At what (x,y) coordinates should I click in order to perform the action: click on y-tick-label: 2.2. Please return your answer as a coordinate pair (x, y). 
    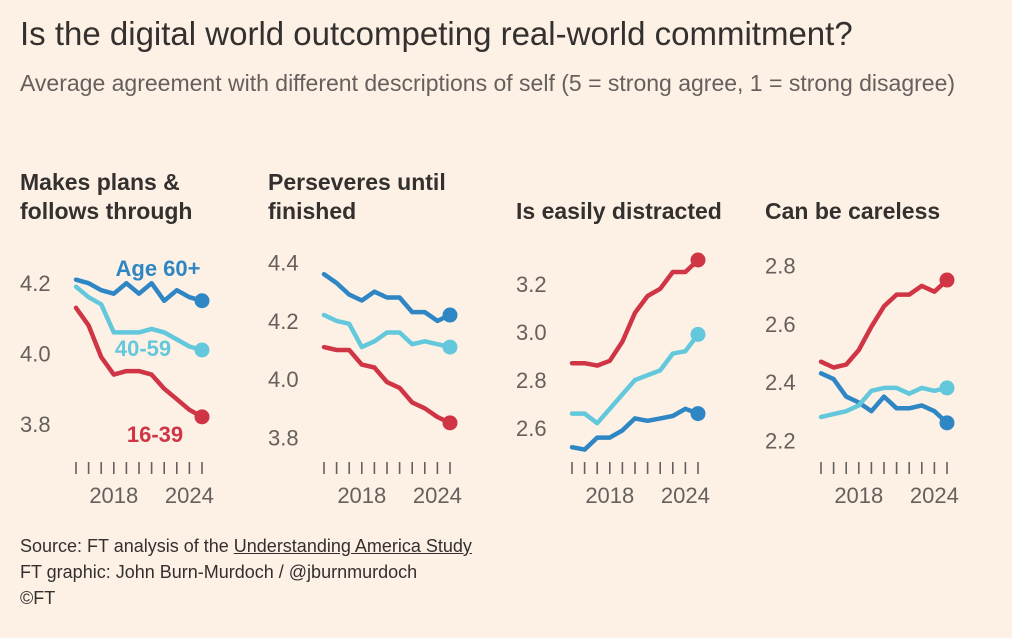
    Looking at the image, I should click on (780, 440).